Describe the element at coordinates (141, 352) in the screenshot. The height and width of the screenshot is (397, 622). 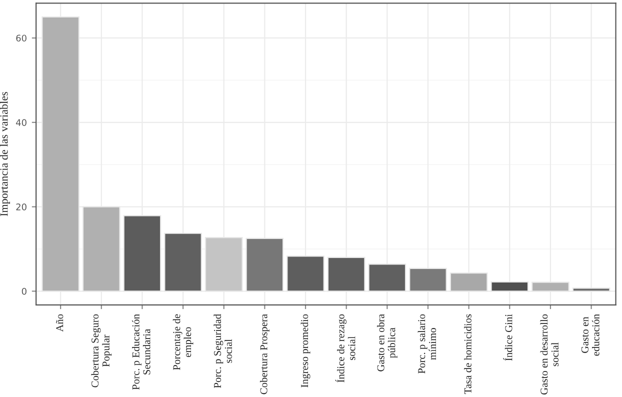
I see `x-tick-label: Porc. p Educación Secundaria` at that location.